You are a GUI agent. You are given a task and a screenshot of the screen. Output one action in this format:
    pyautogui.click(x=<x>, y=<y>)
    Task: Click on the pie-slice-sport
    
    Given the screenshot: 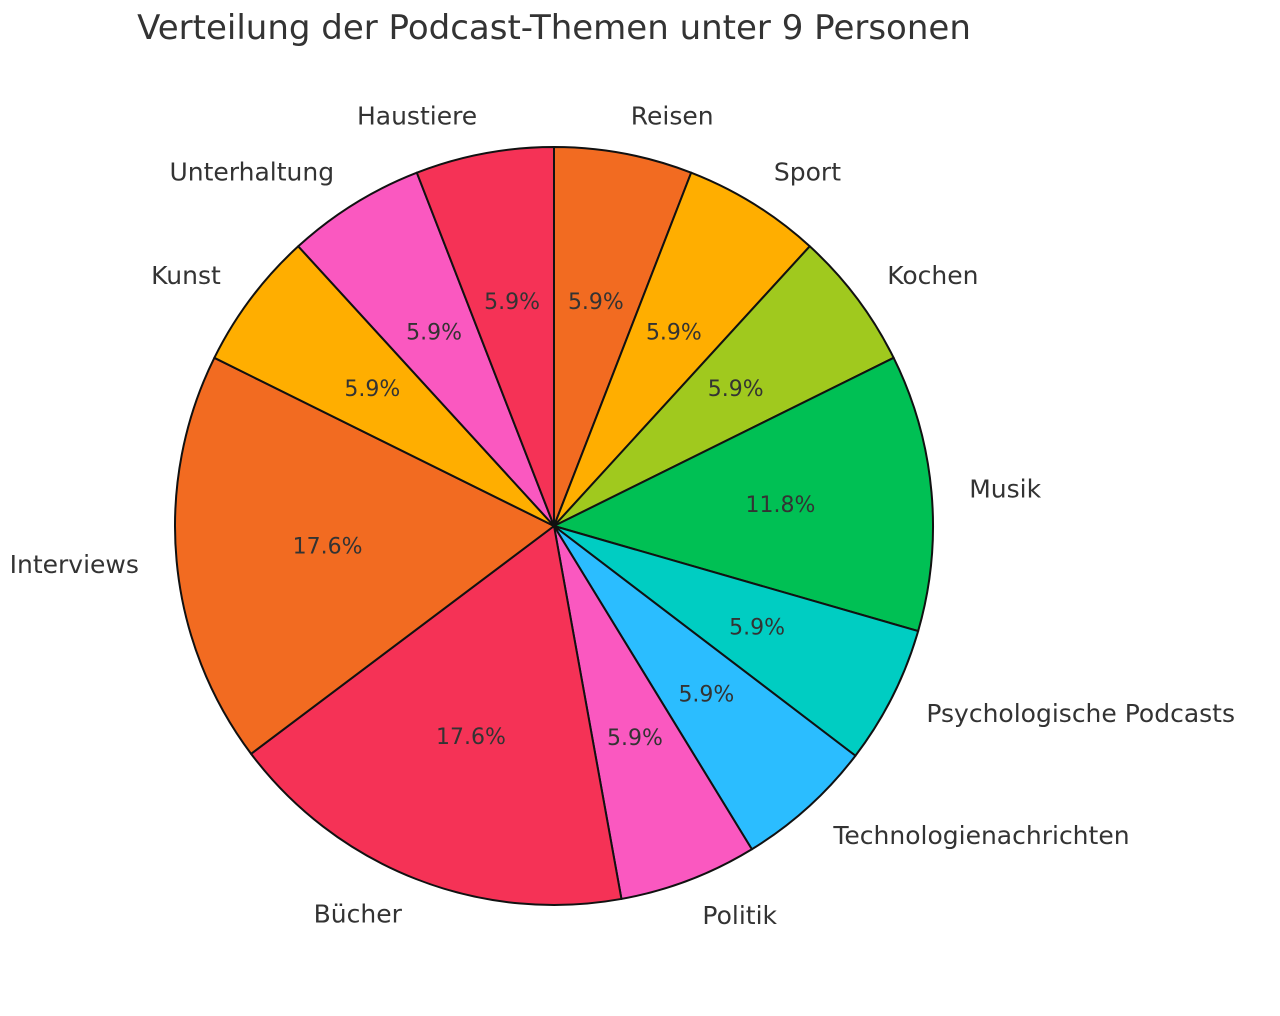 What is the action you would take?
    pyautogui.click(x=682, y=349)
    